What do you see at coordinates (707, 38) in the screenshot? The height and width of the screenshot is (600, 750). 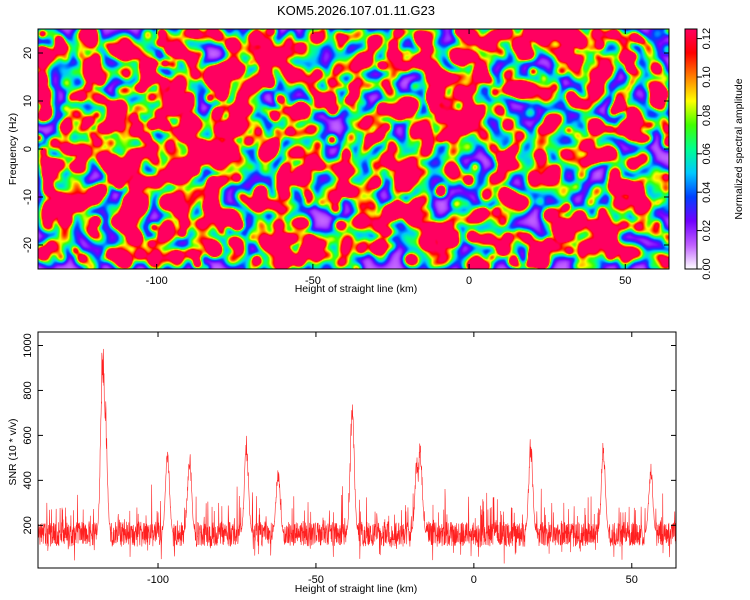 I see `colorbar-tick-label: 0.12` at bounding box center [707, 38].